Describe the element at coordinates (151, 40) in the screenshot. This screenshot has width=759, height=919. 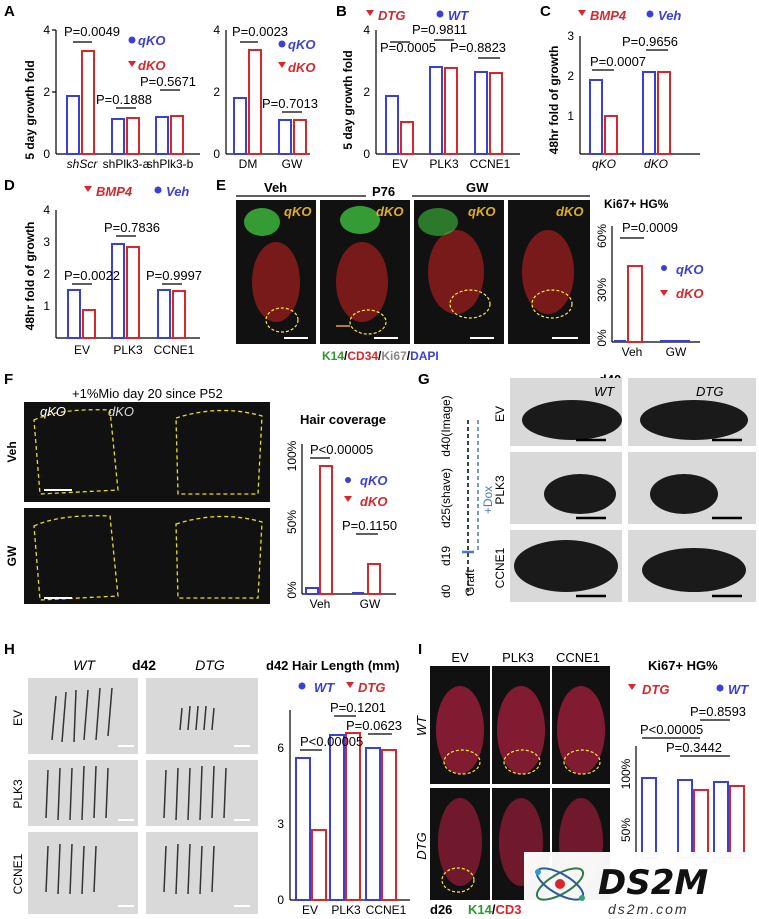
I see `a-legend-qko: qKO` at that location.